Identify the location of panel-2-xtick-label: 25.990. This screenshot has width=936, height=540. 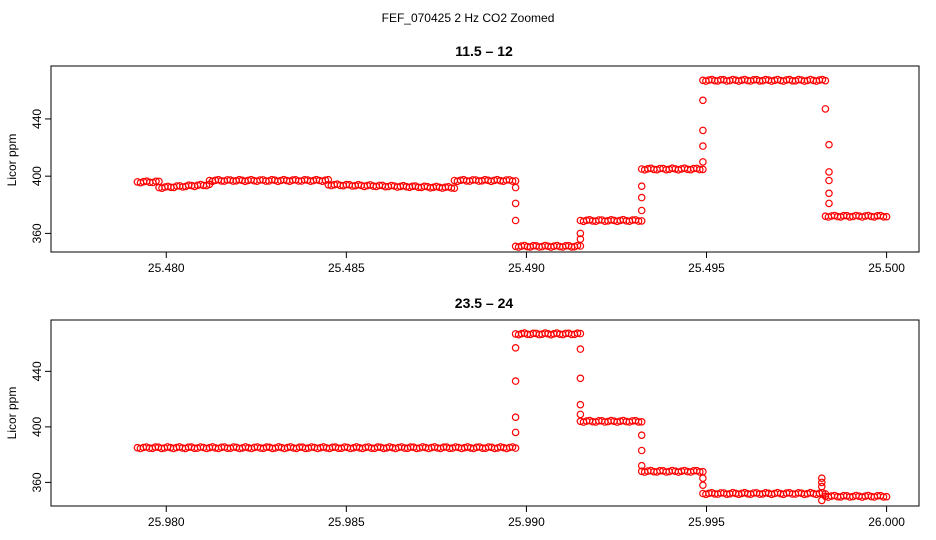
(526, 522).